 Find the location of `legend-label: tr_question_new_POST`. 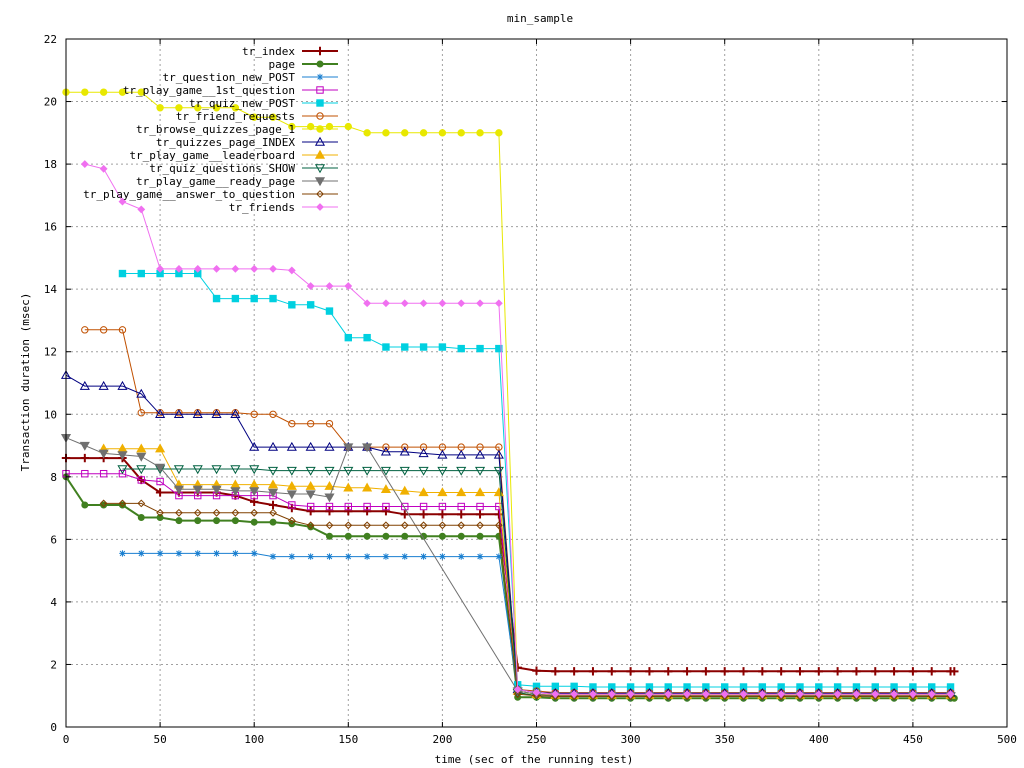

legend-label: tr_question_new_POST is located at coordinates (229, 77).